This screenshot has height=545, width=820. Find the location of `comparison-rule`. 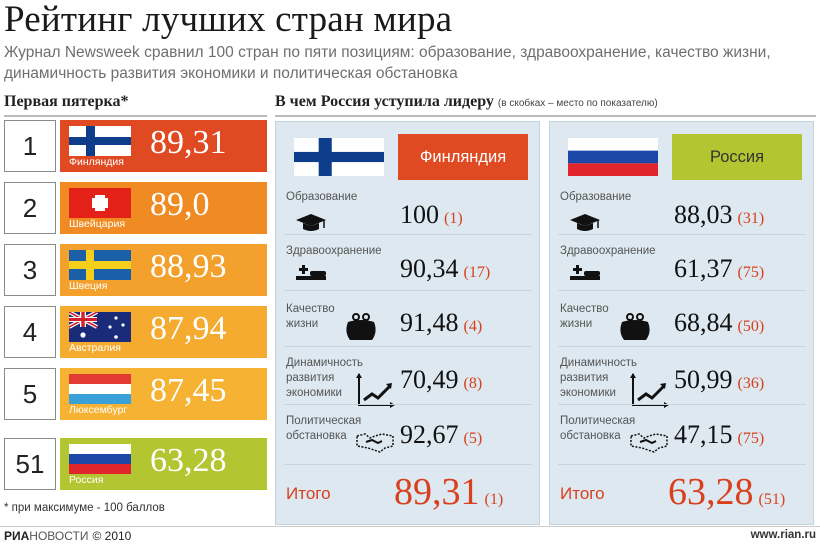

comparison-rule is located at coordinates (545, 116).